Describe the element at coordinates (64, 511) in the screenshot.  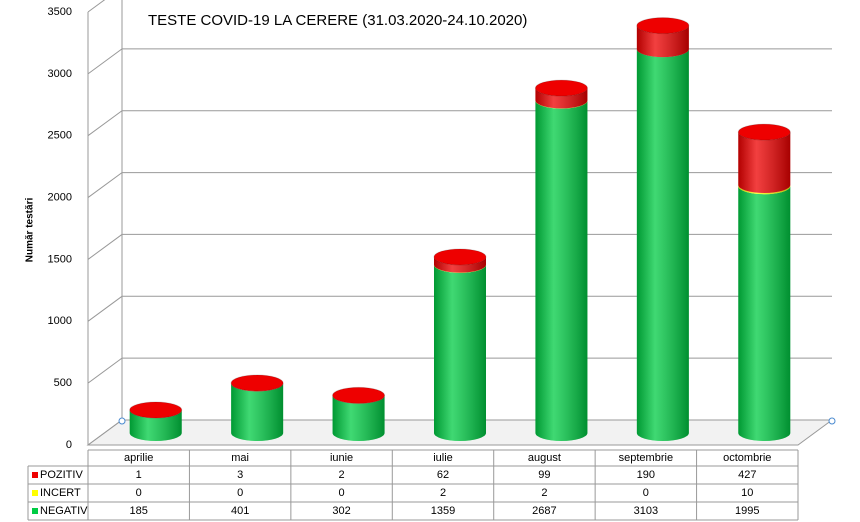
I see `legend-label: NEGATIV` at that location.